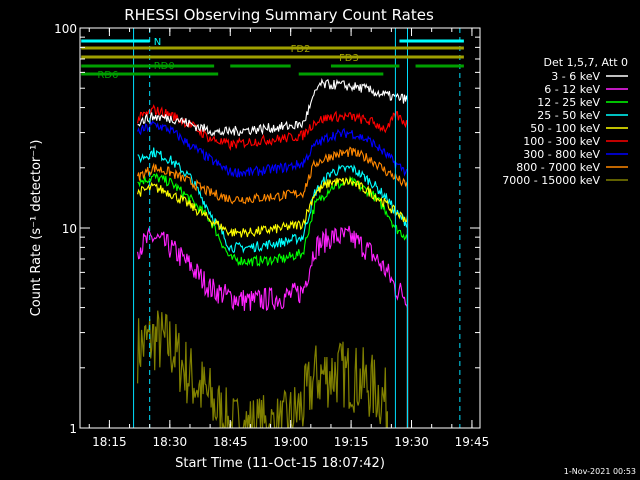  What do you see at coordinates (558, 167) in the screenshot?
I see `legend-label: 800 - 7000 keV` at bounding box center [558, 167].